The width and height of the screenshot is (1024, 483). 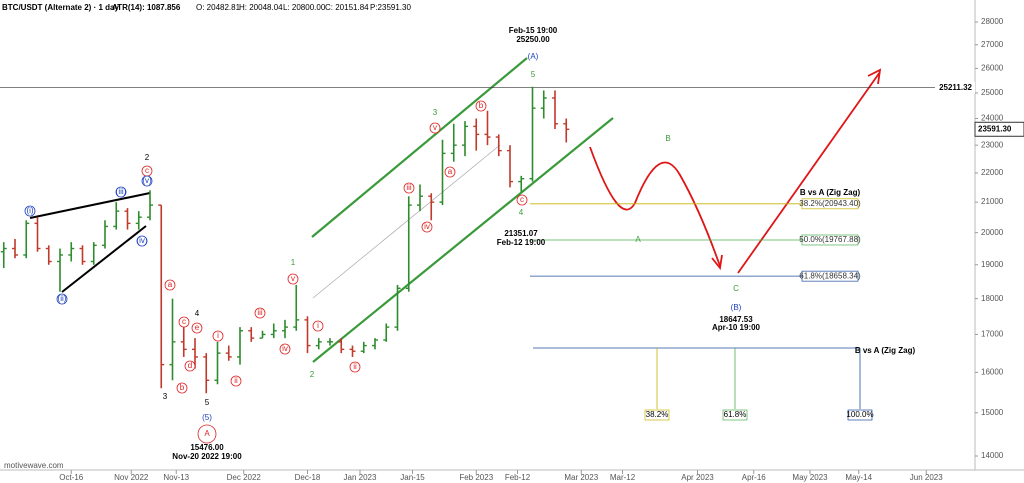 What do you see at coordinates (518, 477) in the screenshot?
I see `x-tick-label: Feb-12` at bounding box center [518, 477].